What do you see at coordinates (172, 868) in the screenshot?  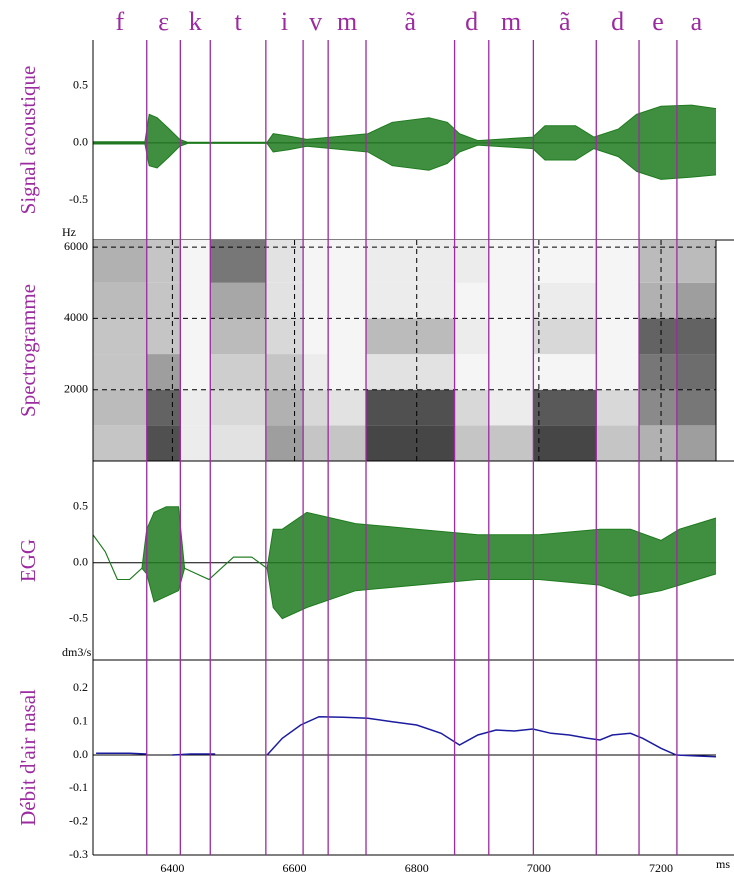 I see `x-tick-label: 6400` at bounding box center [172, 868].